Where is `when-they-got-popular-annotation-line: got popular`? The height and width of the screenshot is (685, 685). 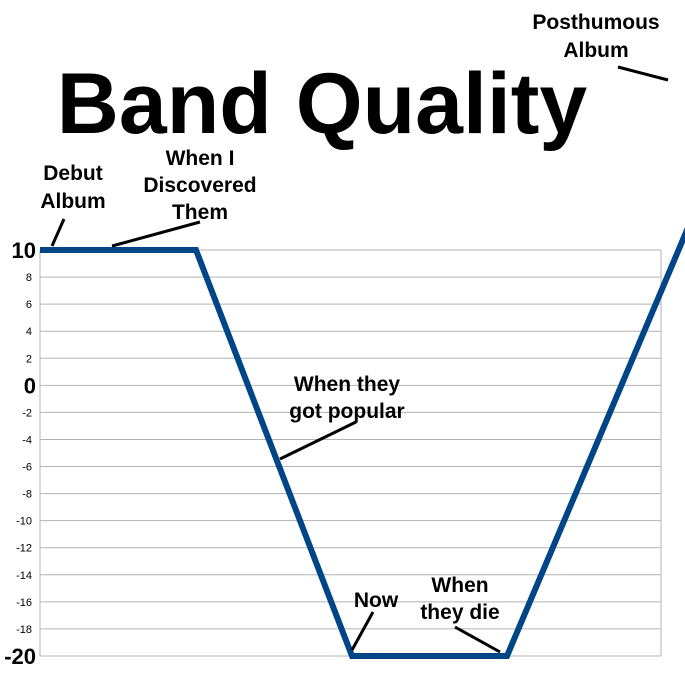
when-they-got-popular-annotation-line: got popular is located at coordinates (346, 411).